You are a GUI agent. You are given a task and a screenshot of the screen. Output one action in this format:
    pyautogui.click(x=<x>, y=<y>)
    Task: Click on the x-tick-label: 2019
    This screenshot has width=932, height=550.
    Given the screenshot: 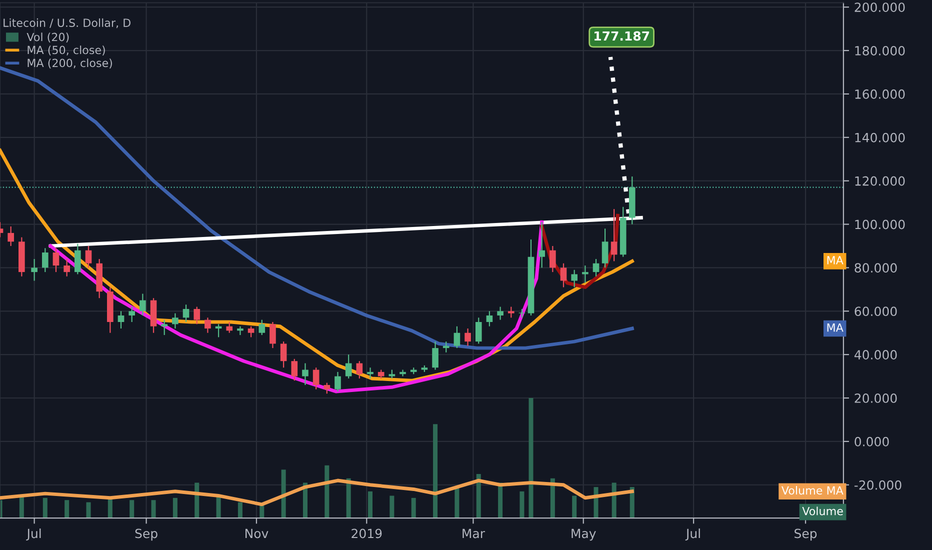 What is the action you would take?
    pyautogui.click(x=367, y=533)
    